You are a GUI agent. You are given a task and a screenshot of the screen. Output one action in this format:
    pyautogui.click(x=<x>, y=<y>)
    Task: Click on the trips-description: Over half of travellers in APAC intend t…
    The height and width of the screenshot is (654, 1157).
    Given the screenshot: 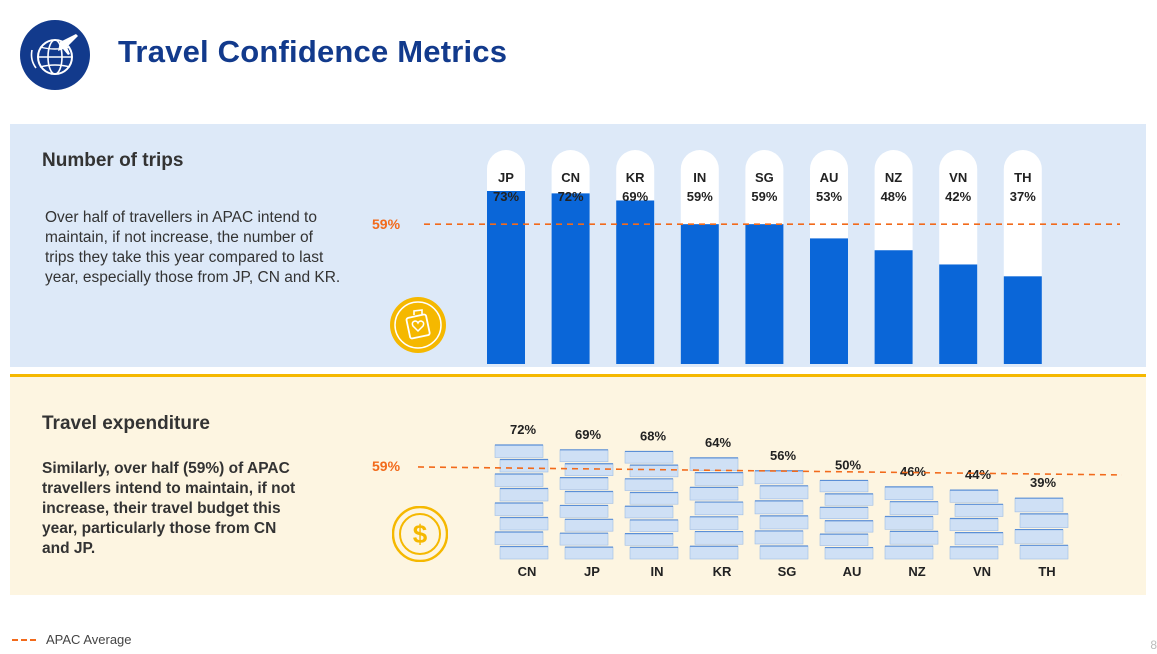 What is the action you would take?
    pyautogui.click(x=193, y=247)
    